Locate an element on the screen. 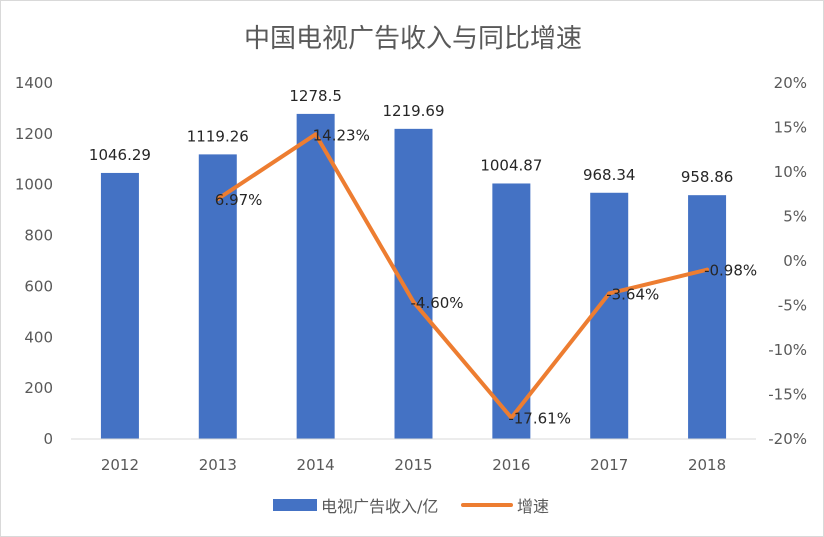 Image resolution: width=824 pixels, height=537 pixels. x-axis-tick-label: 2012 is located at coordinates (120, 465).